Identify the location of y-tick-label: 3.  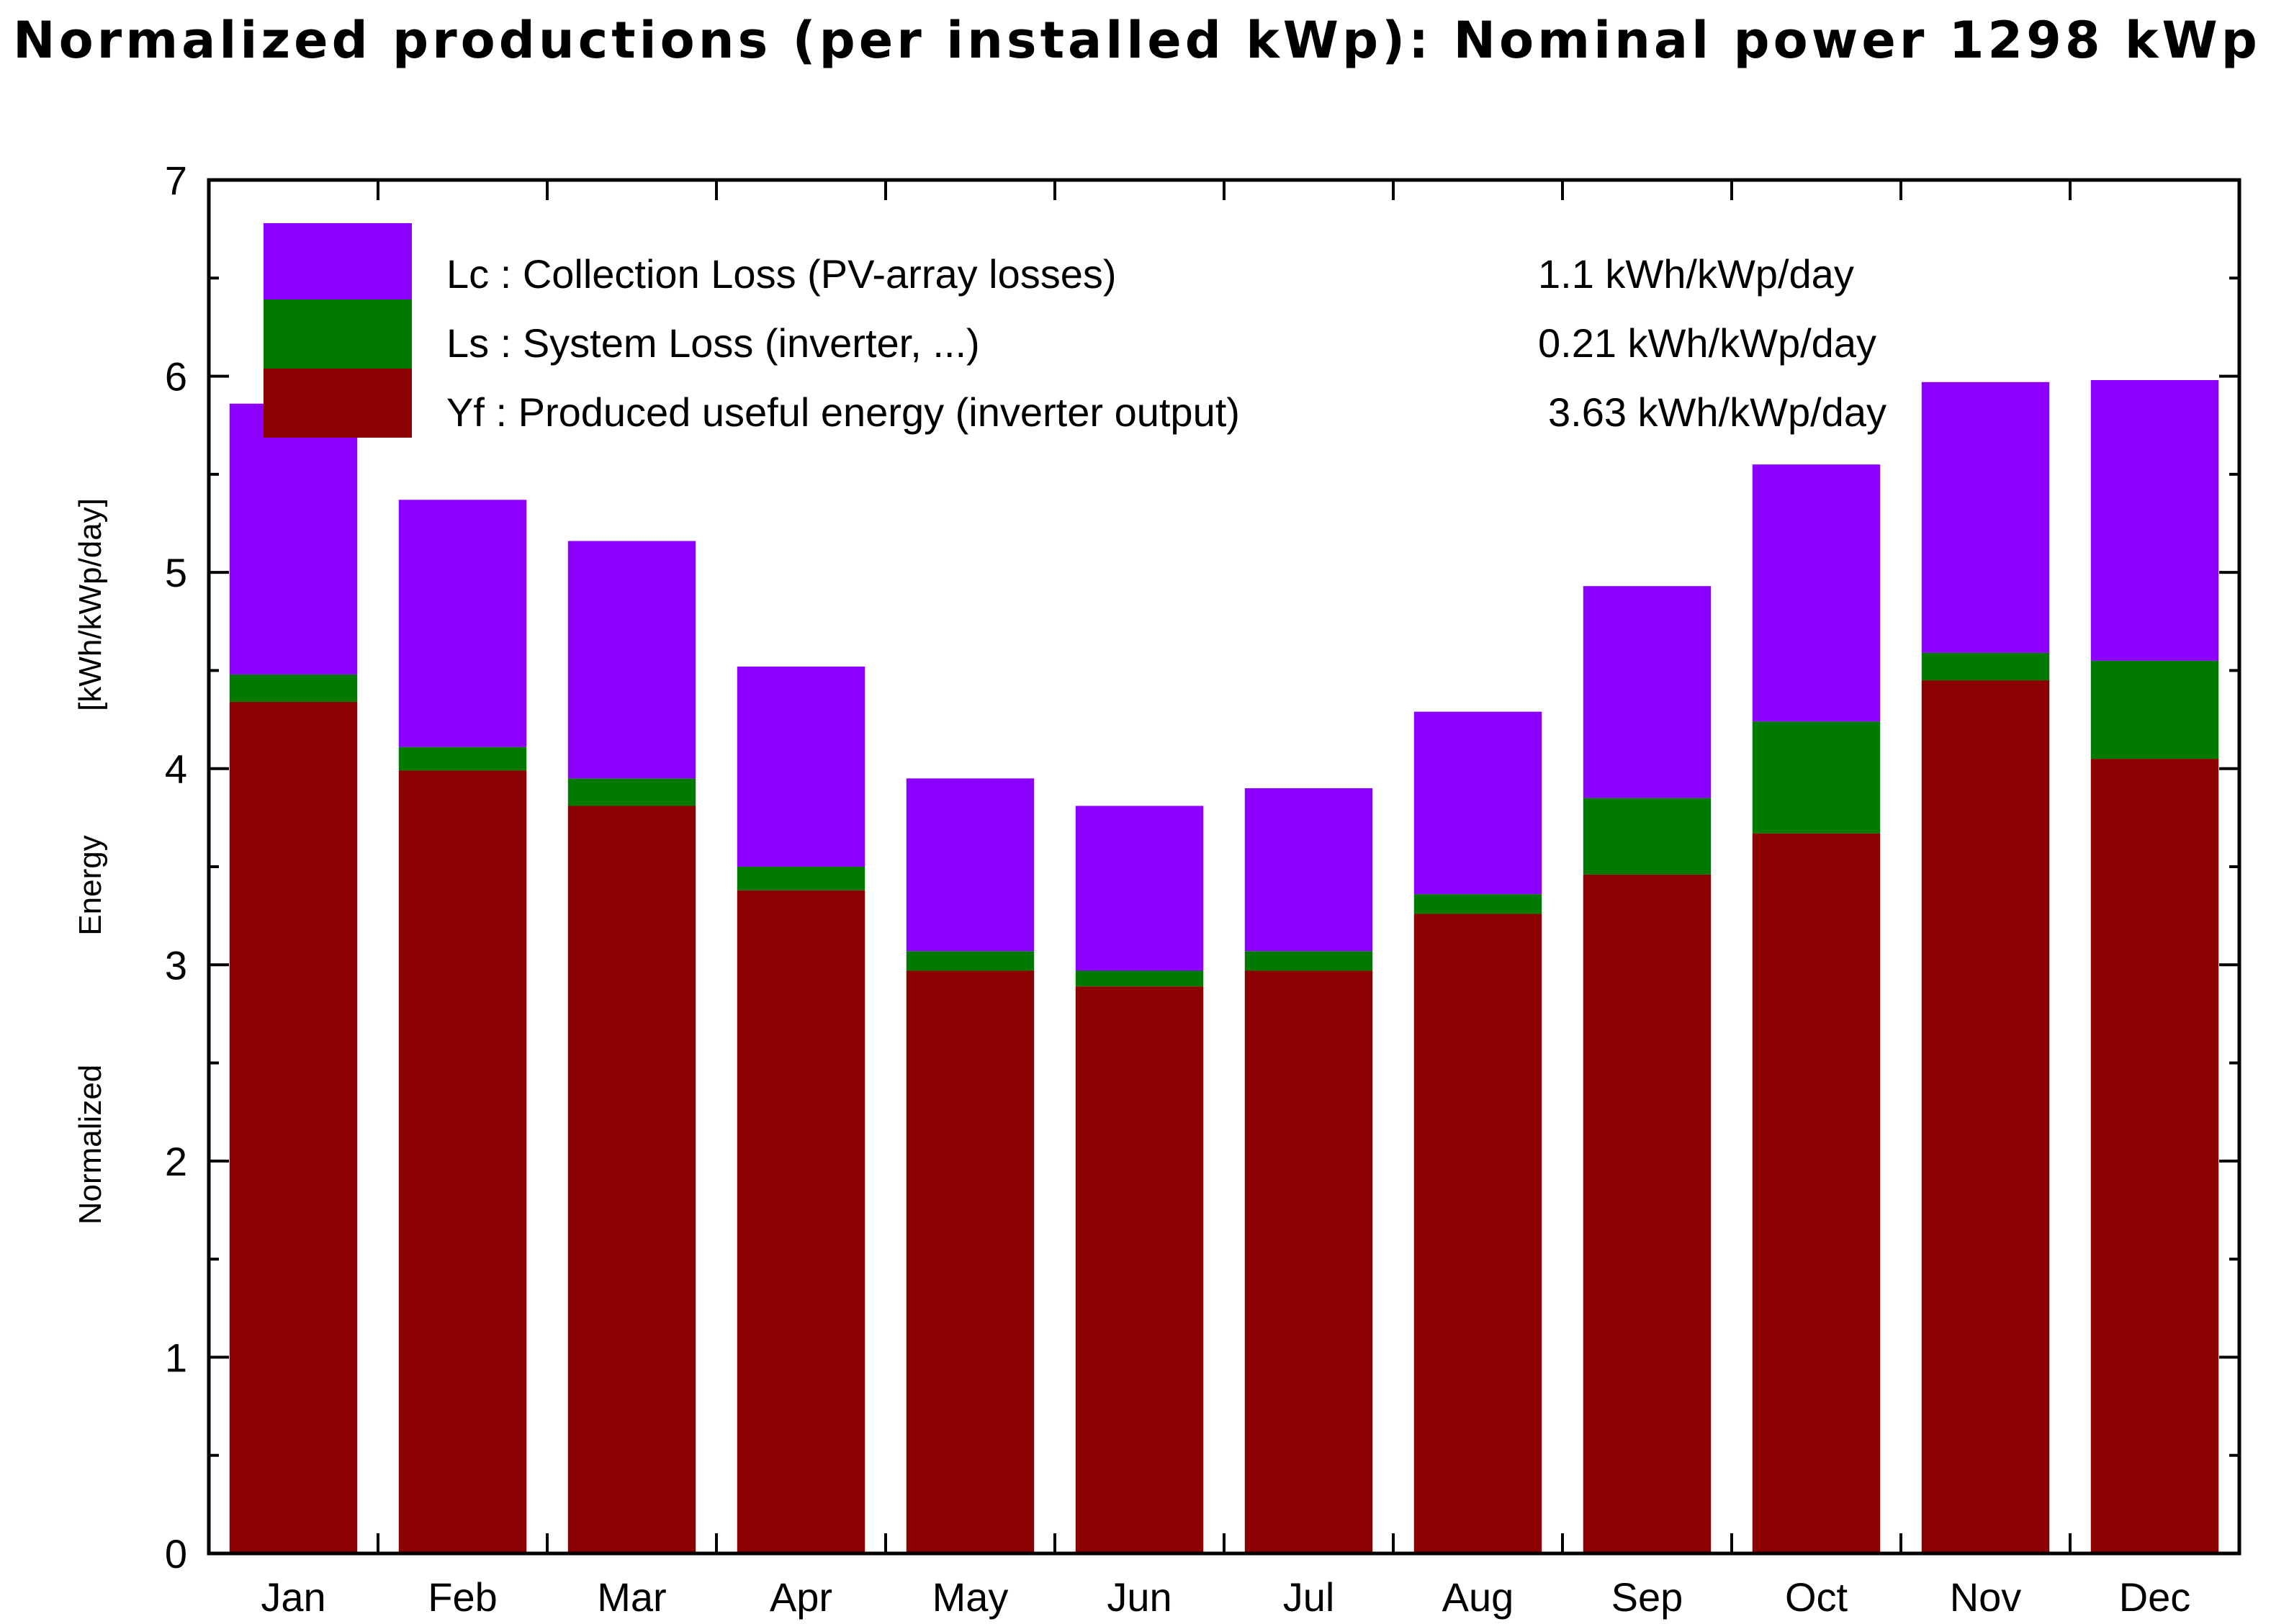
(176, 965).